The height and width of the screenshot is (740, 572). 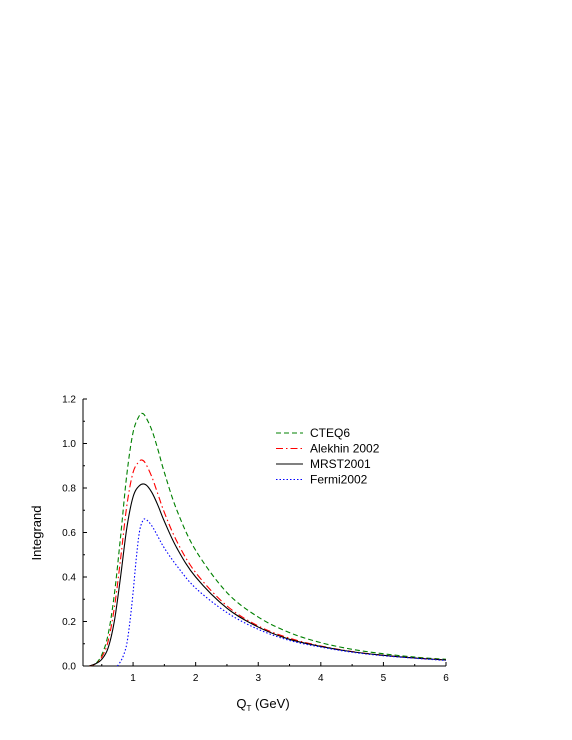 I want to click on x-tick-label: 3, so click(x=258, y=678).